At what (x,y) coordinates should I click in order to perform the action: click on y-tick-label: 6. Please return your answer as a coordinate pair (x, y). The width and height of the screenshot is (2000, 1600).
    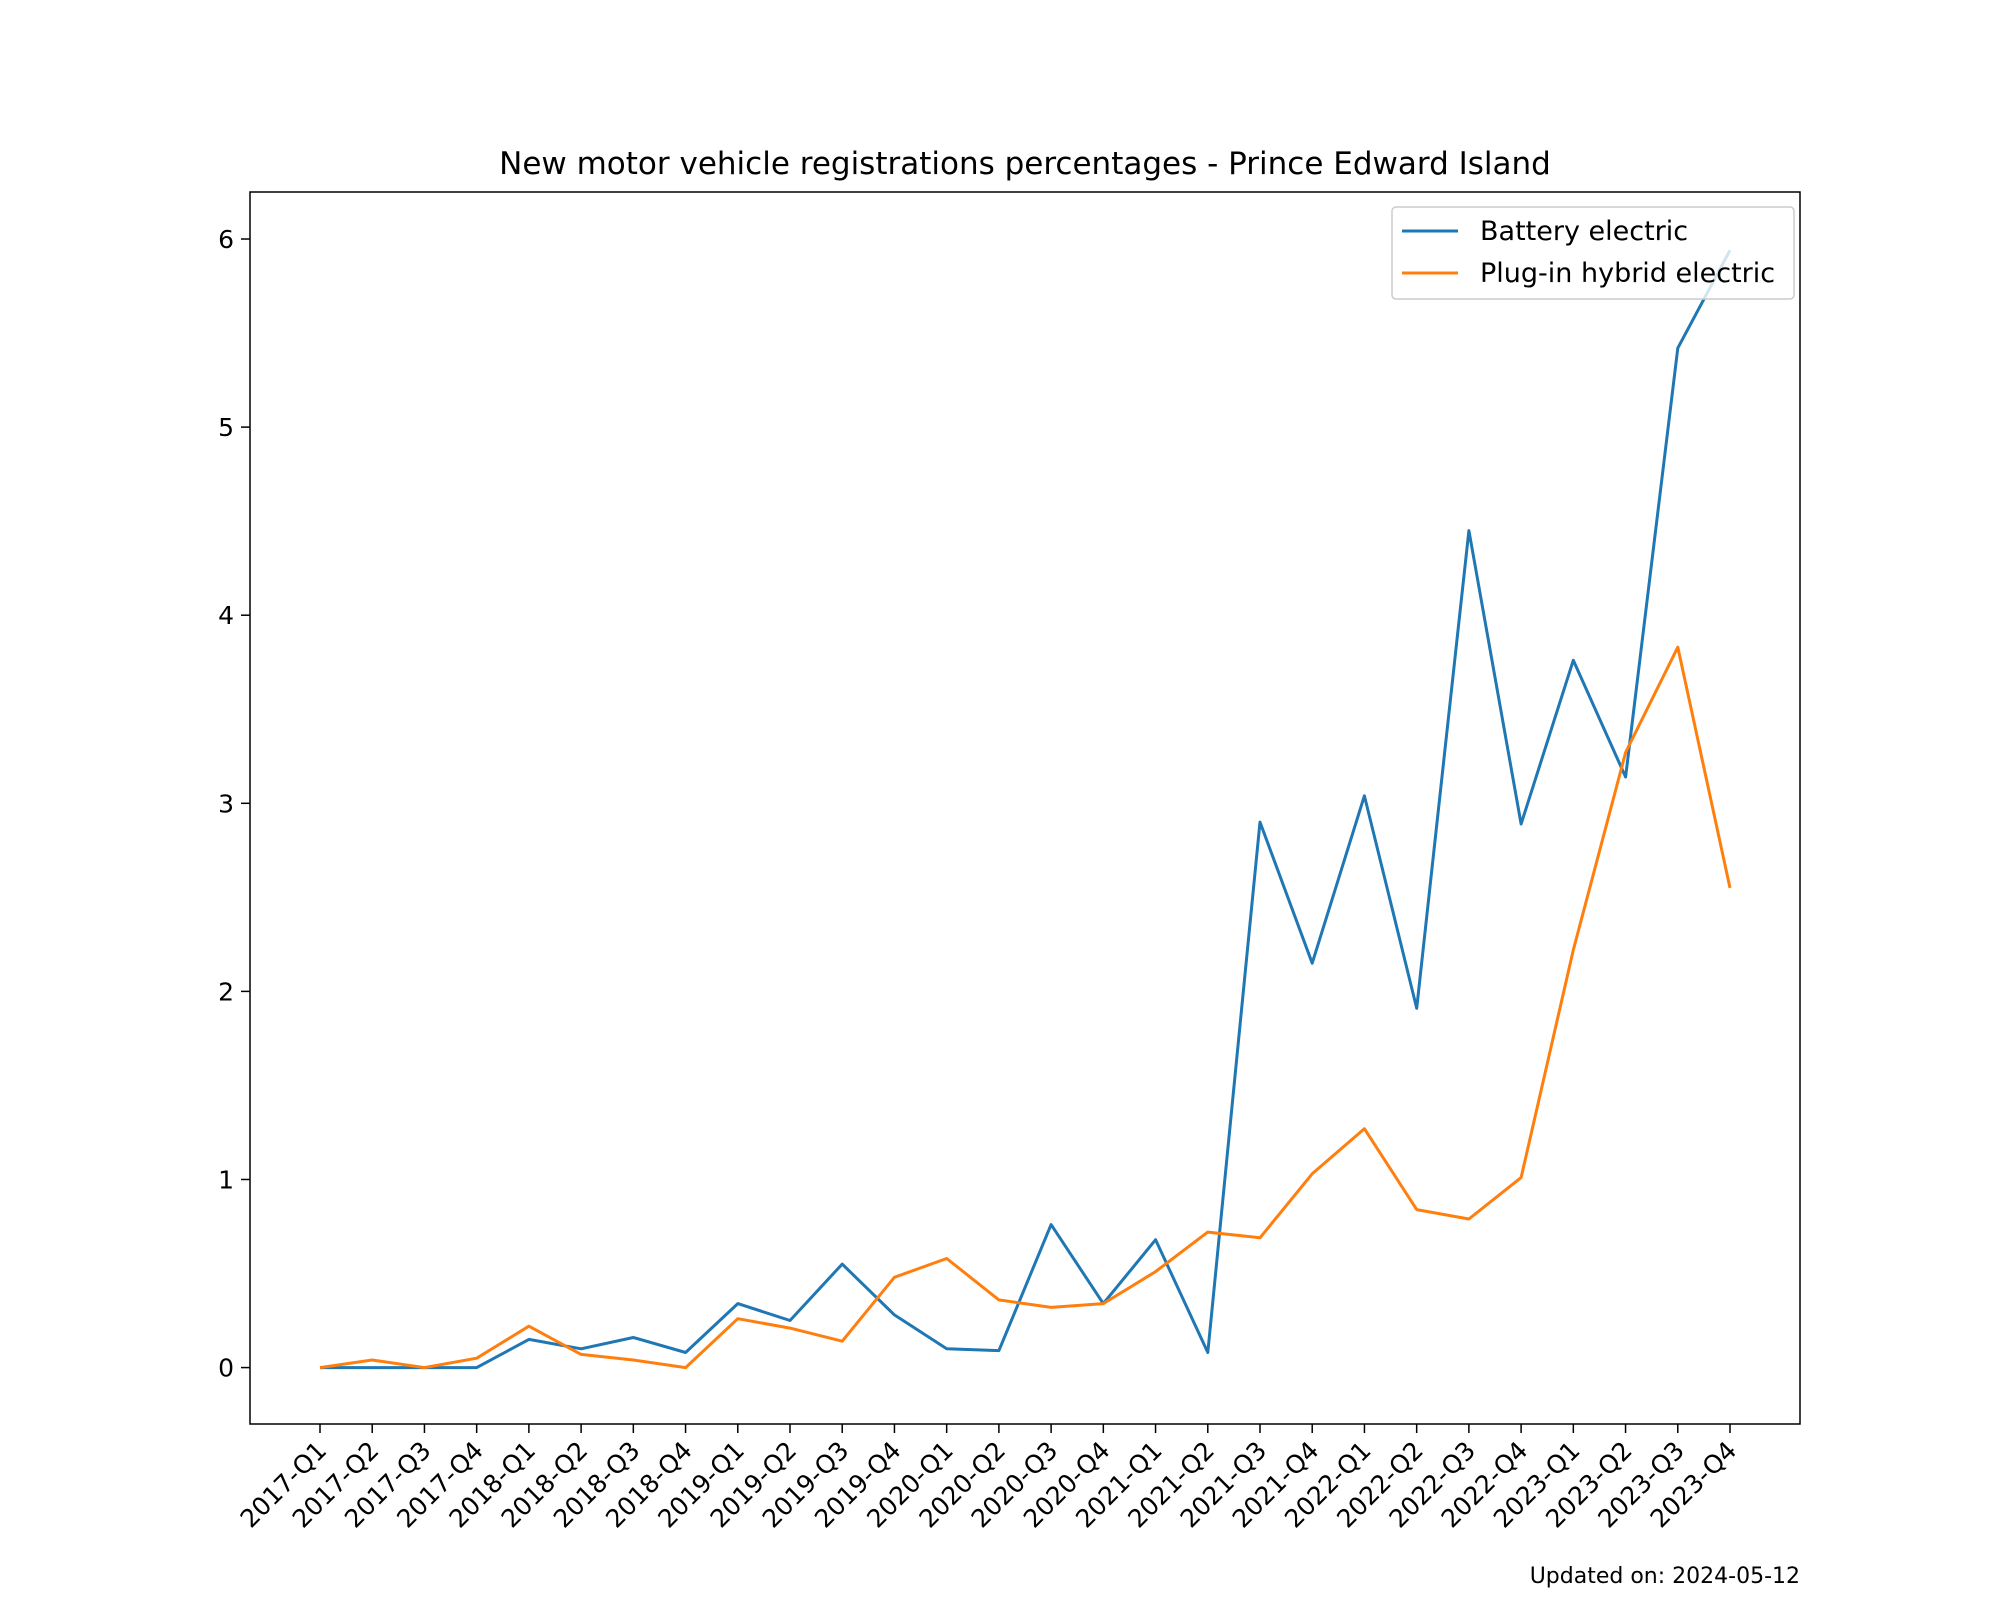
    Looking at the image, I should click on (226, 239).